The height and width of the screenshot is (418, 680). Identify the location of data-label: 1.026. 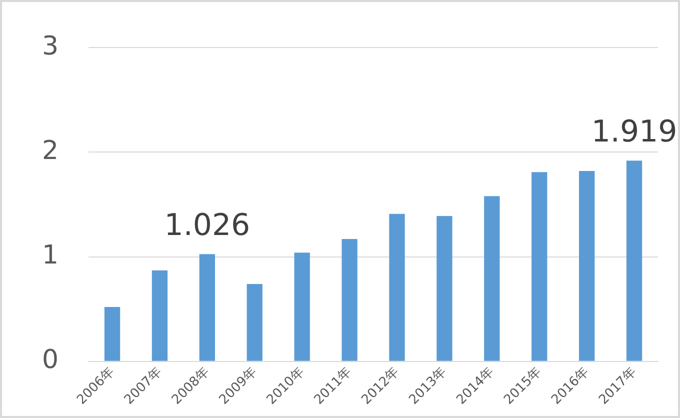
(207, 225).